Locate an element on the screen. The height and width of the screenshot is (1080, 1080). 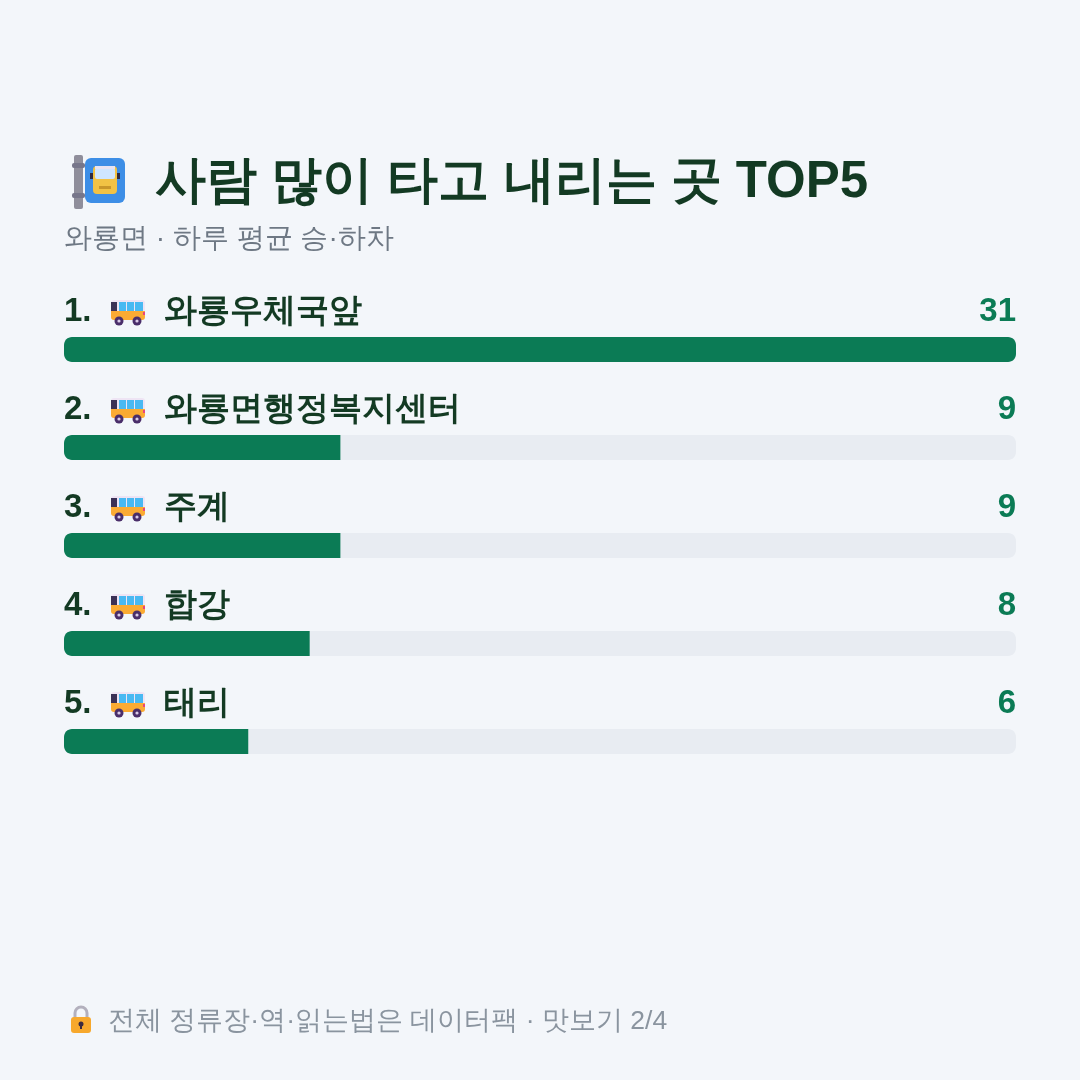
category-label: 5. 태리 is located at coordinates (147, 701).